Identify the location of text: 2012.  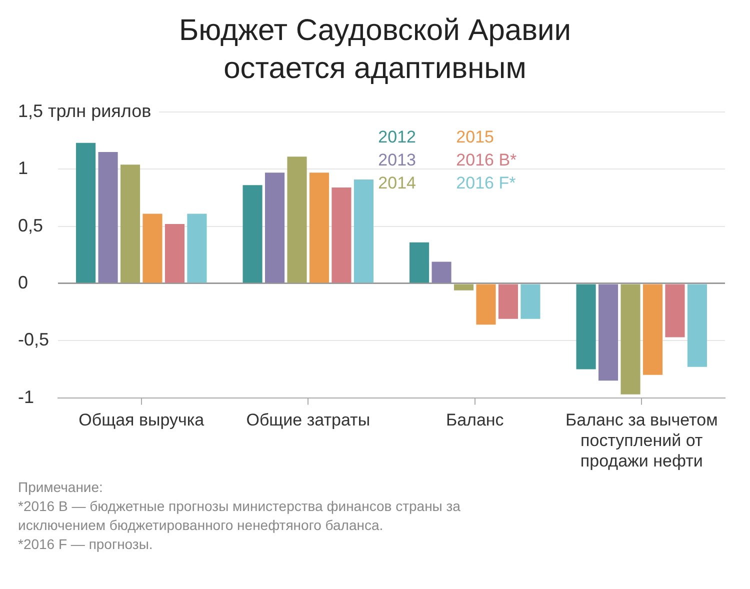
(397, 136).